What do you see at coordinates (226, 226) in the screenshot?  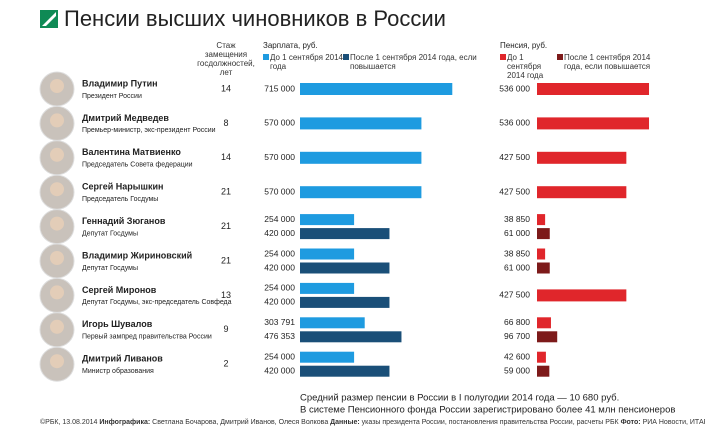 I see `tenure: 21` at bounding box center [226, 226].